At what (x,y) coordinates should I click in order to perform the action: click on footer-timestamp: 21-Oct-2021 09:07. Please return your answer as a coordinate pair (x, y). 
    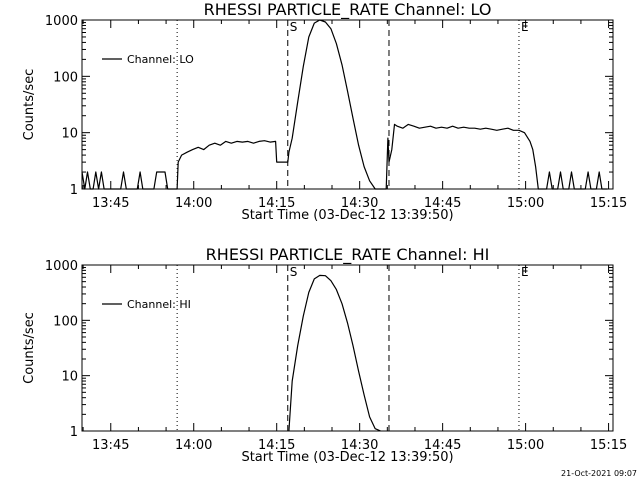
    Looking at the image, I should click on (599, 473).